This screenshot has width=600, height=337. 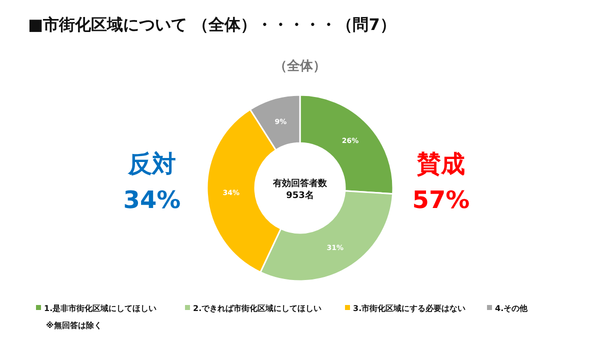 What do you see at coordinates (74, 325) in the screenshot?
I see `text: ※無回答は除く` at bounding box center [74, 325].